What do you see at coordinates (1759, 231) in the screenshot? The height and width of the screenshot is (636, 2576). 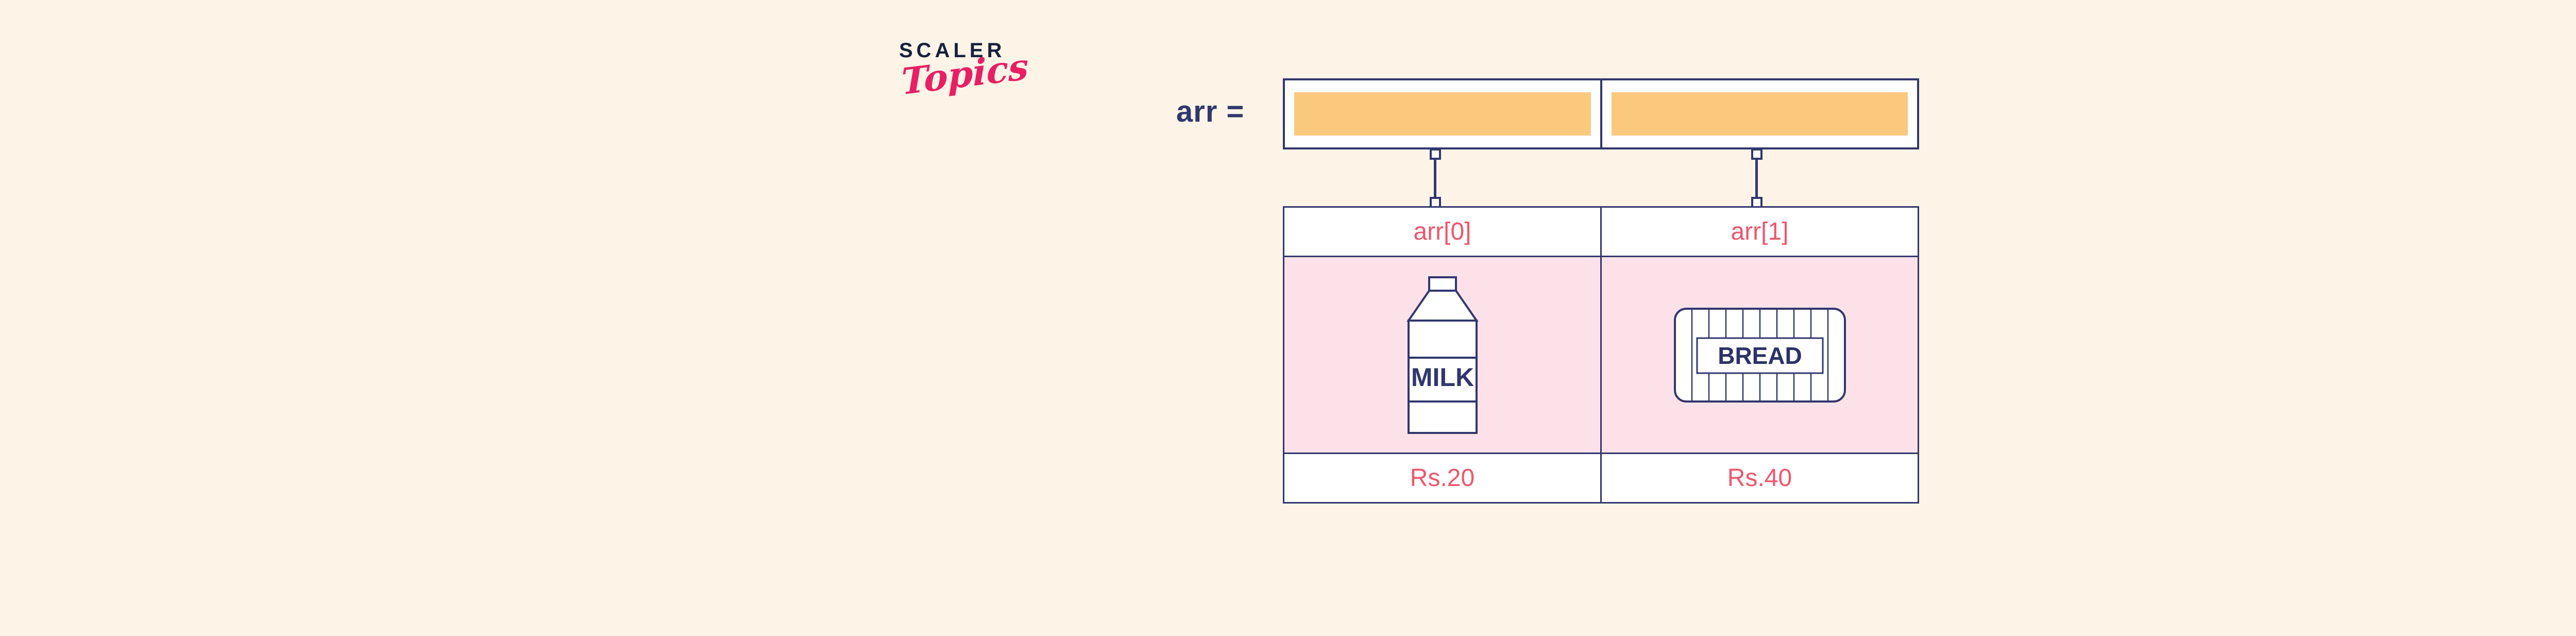 I see `cell-index-label-1: arr[1]` at bounding box center [1759, 231].